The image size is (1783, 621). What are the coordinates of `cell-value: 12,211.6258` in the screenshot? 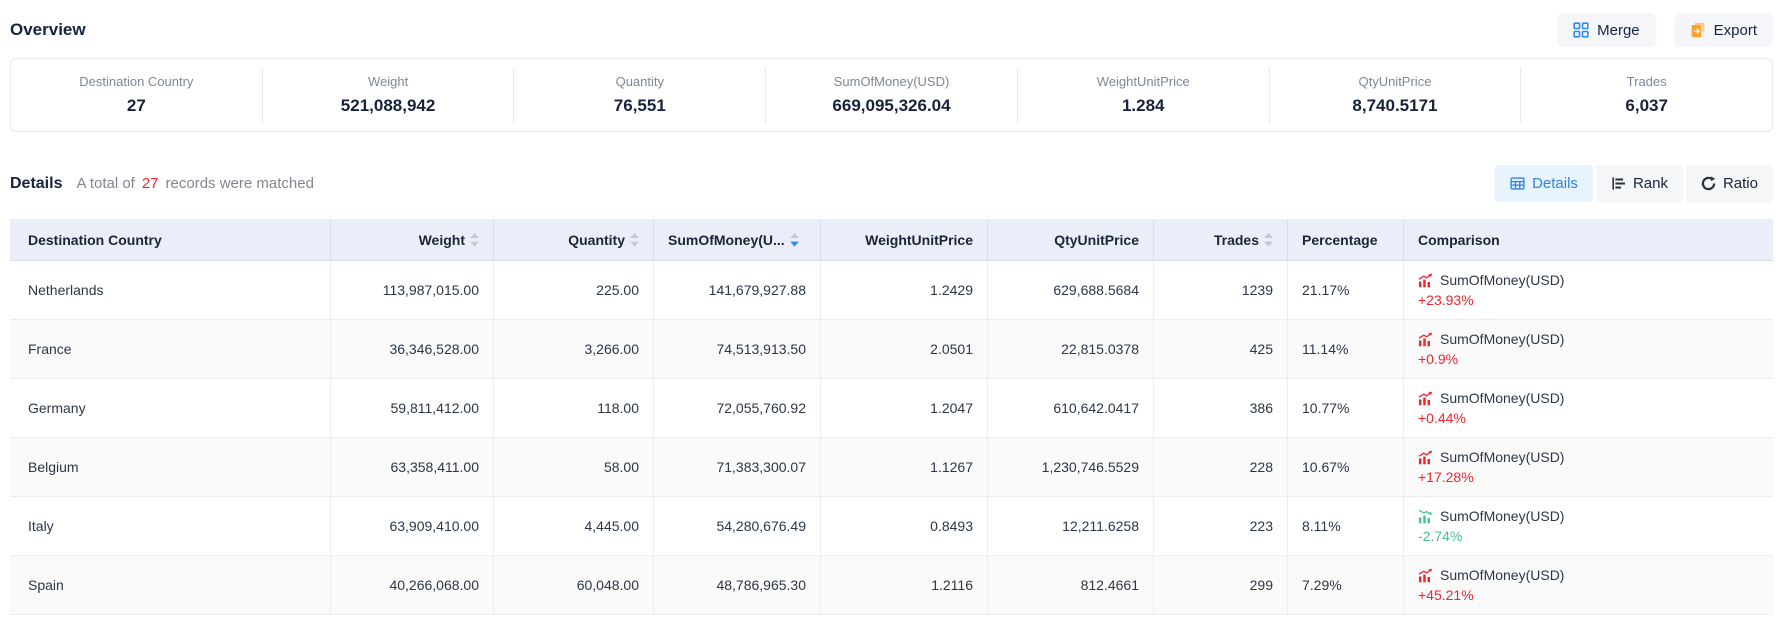 It's located at (1100, 526).